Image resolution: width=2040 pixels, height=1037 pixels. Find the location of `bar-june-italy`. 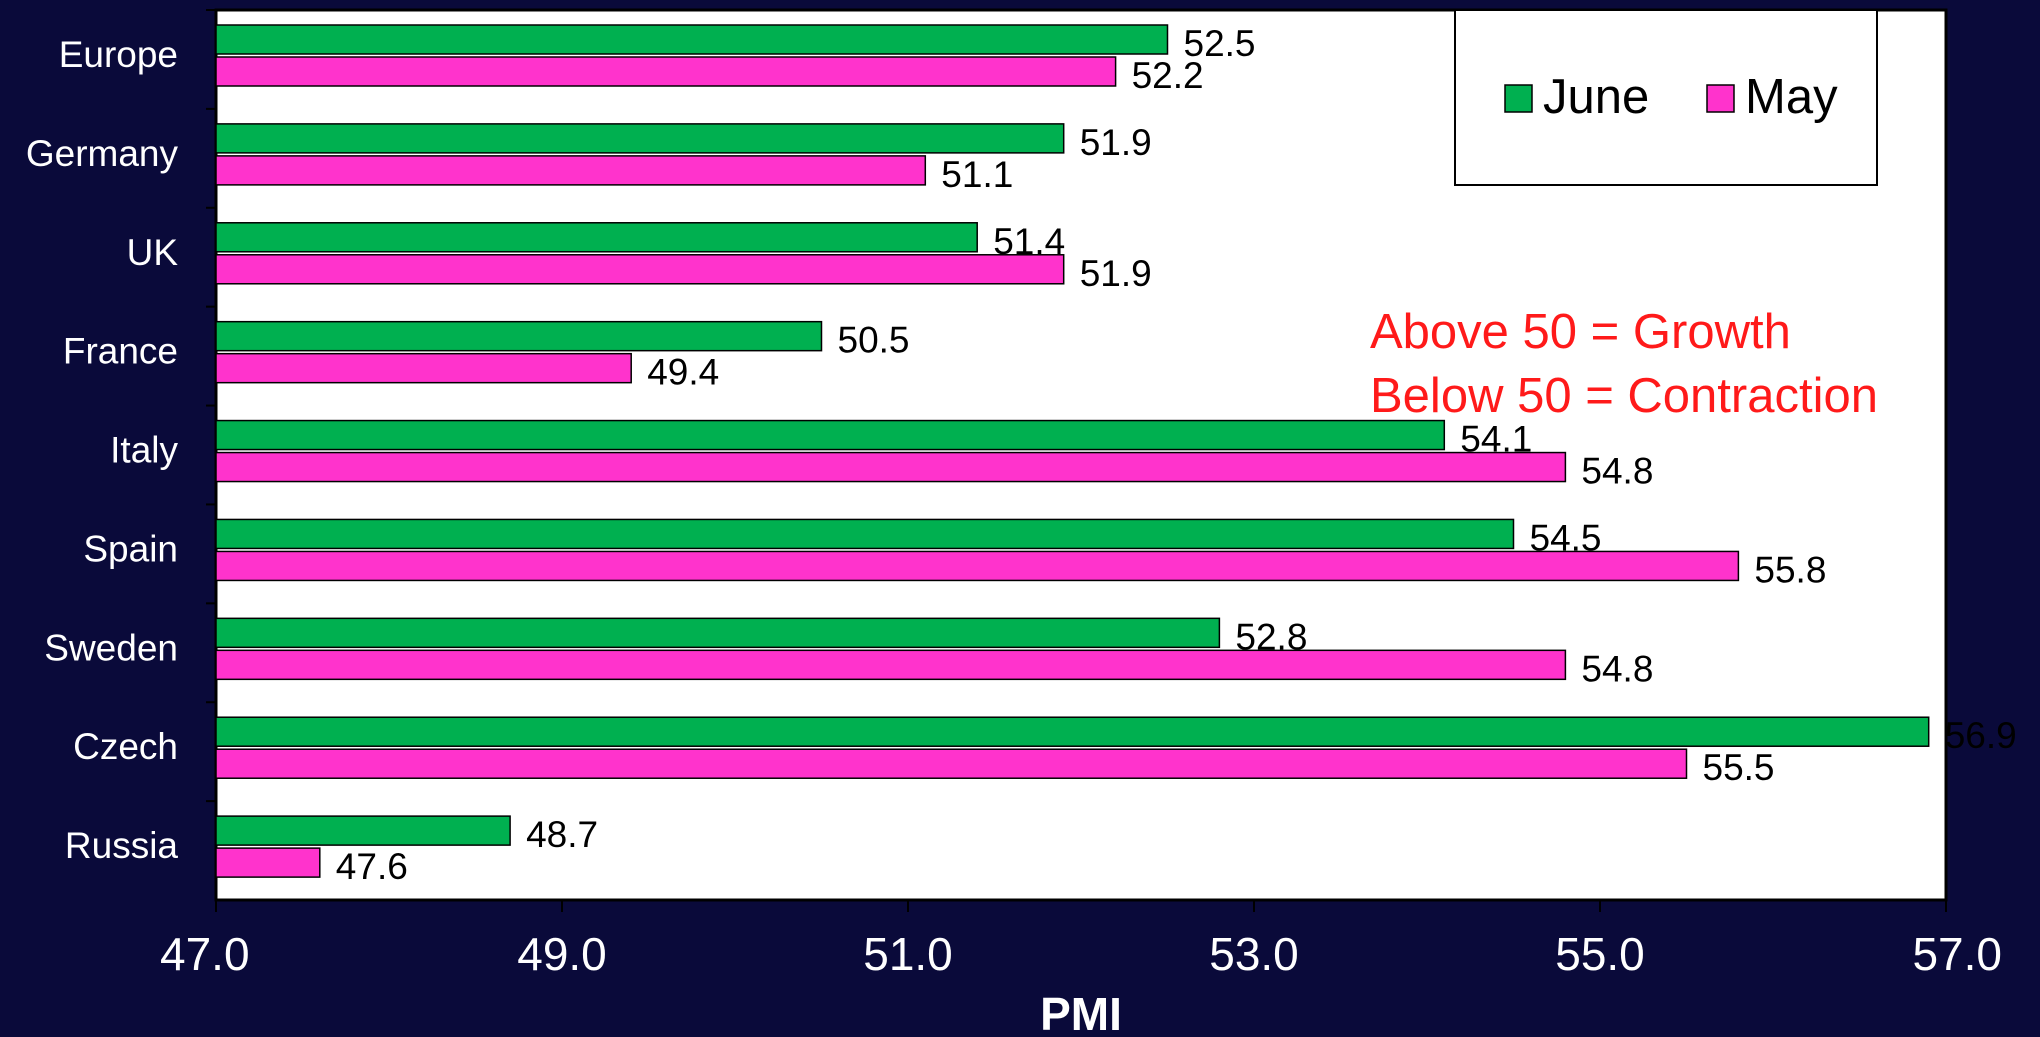

bar-june-italy is located at coordinates (830, 435).